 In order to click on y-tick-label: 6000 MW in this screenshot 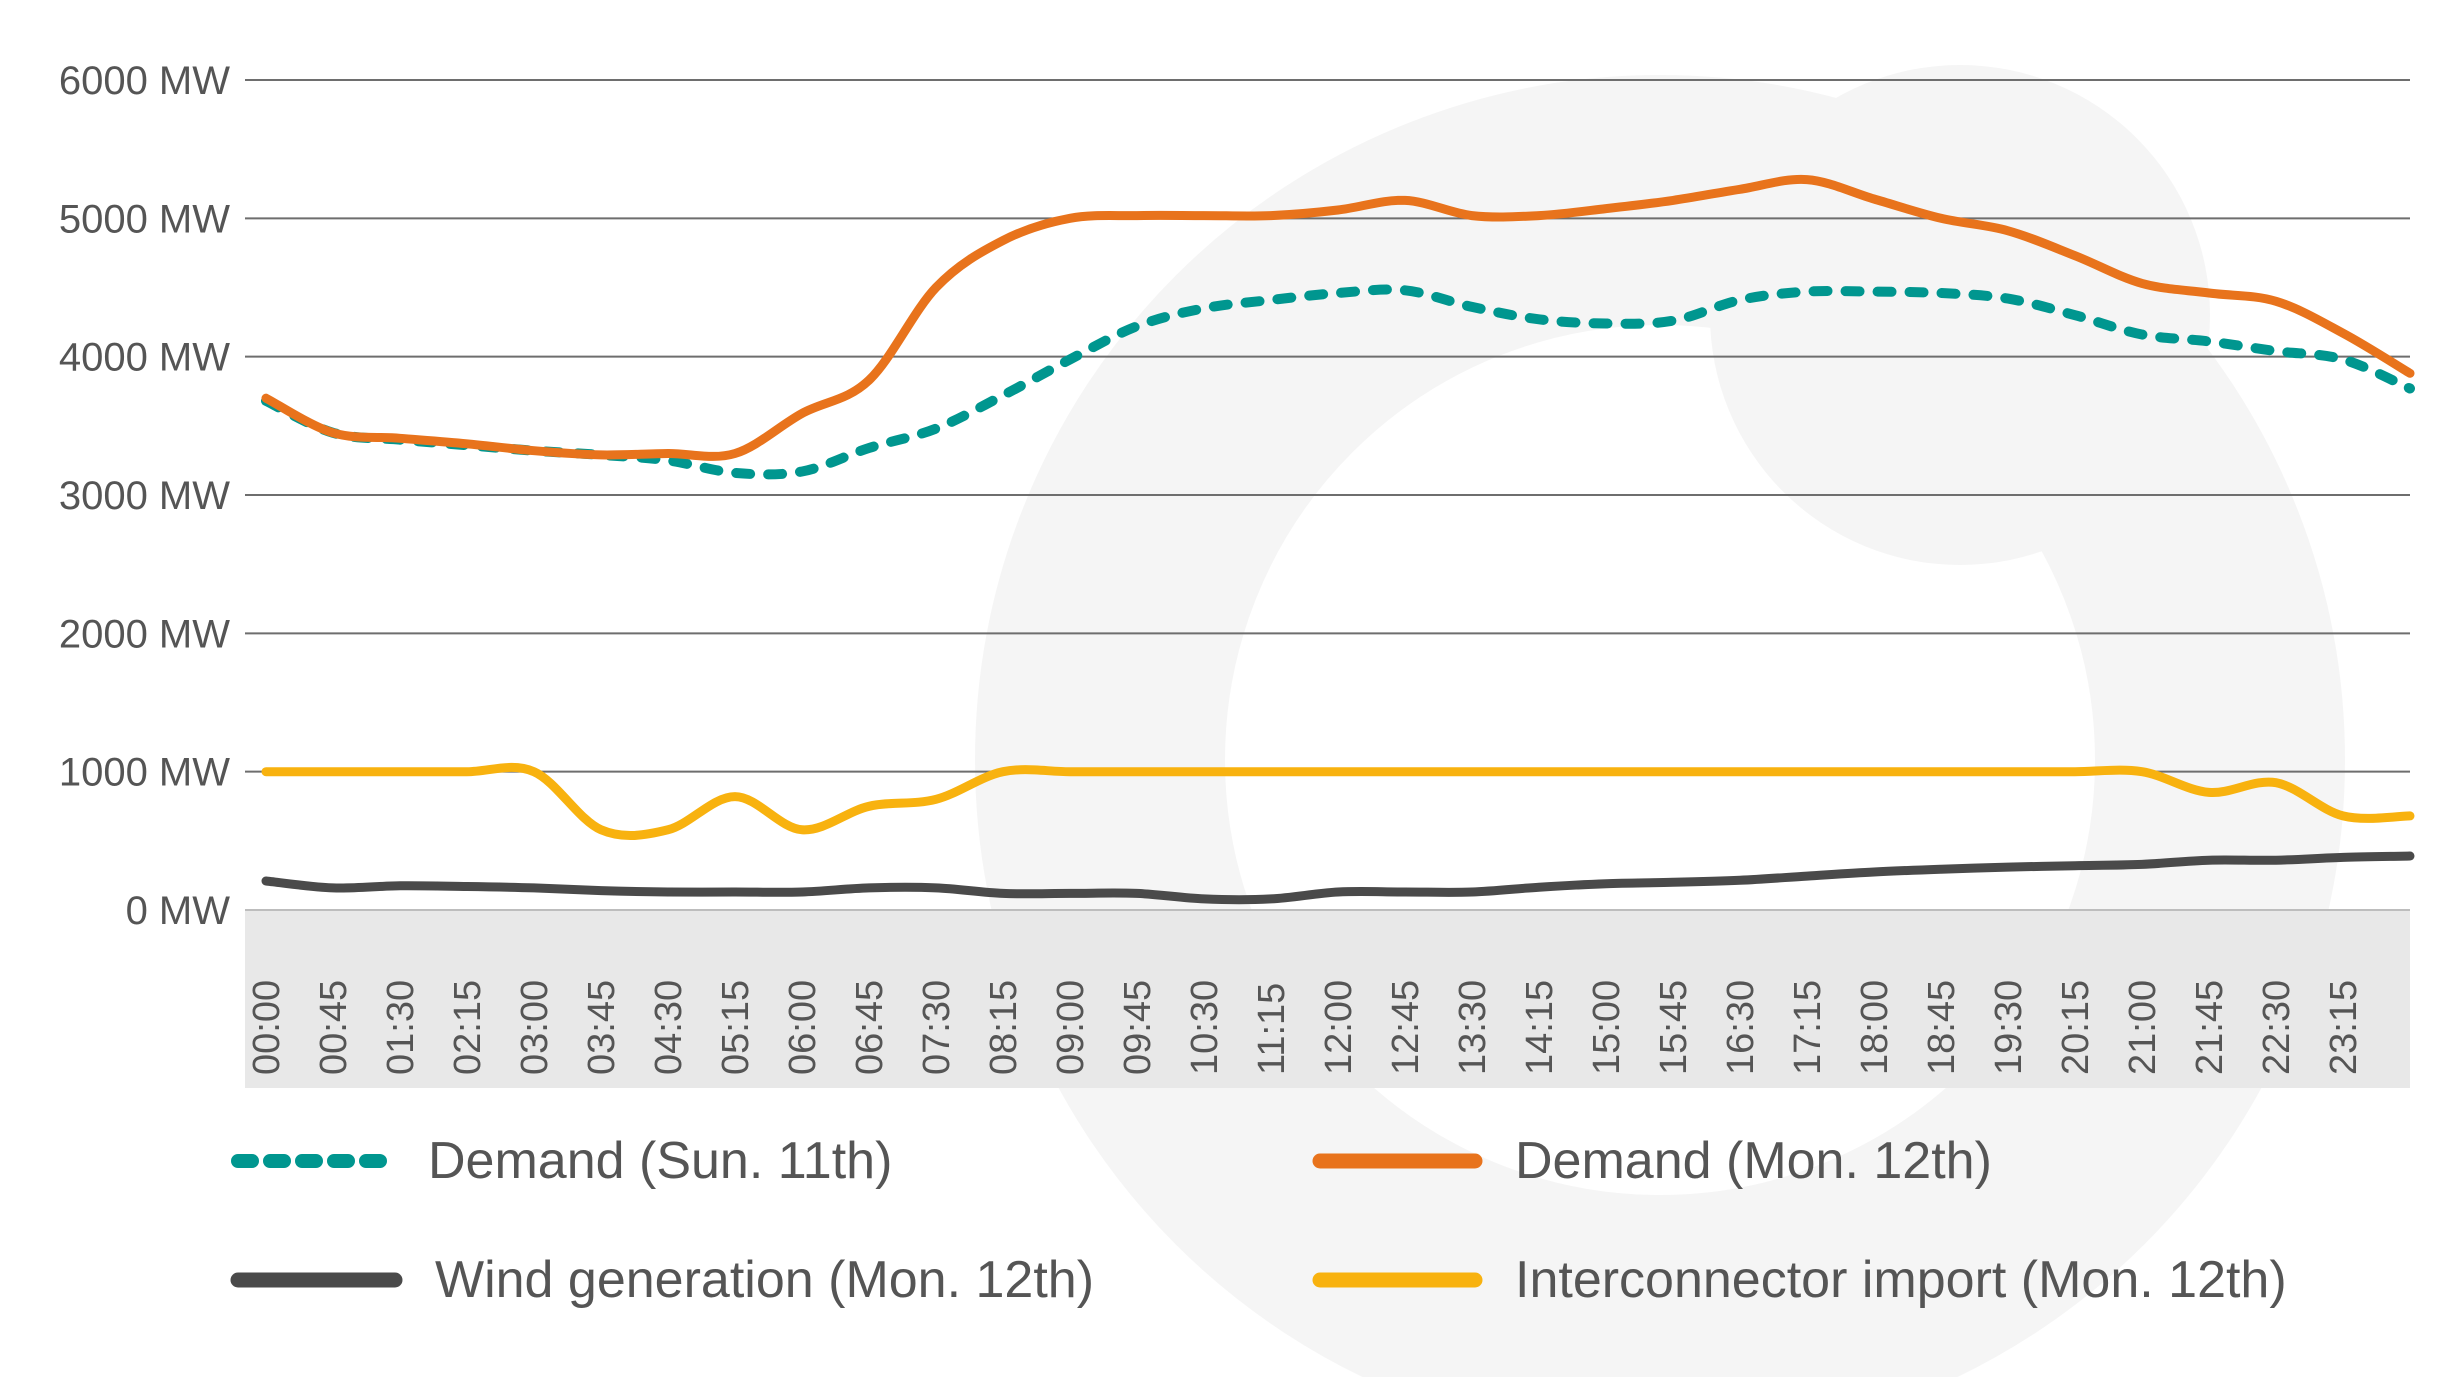, I will do `click(144, 81)`.